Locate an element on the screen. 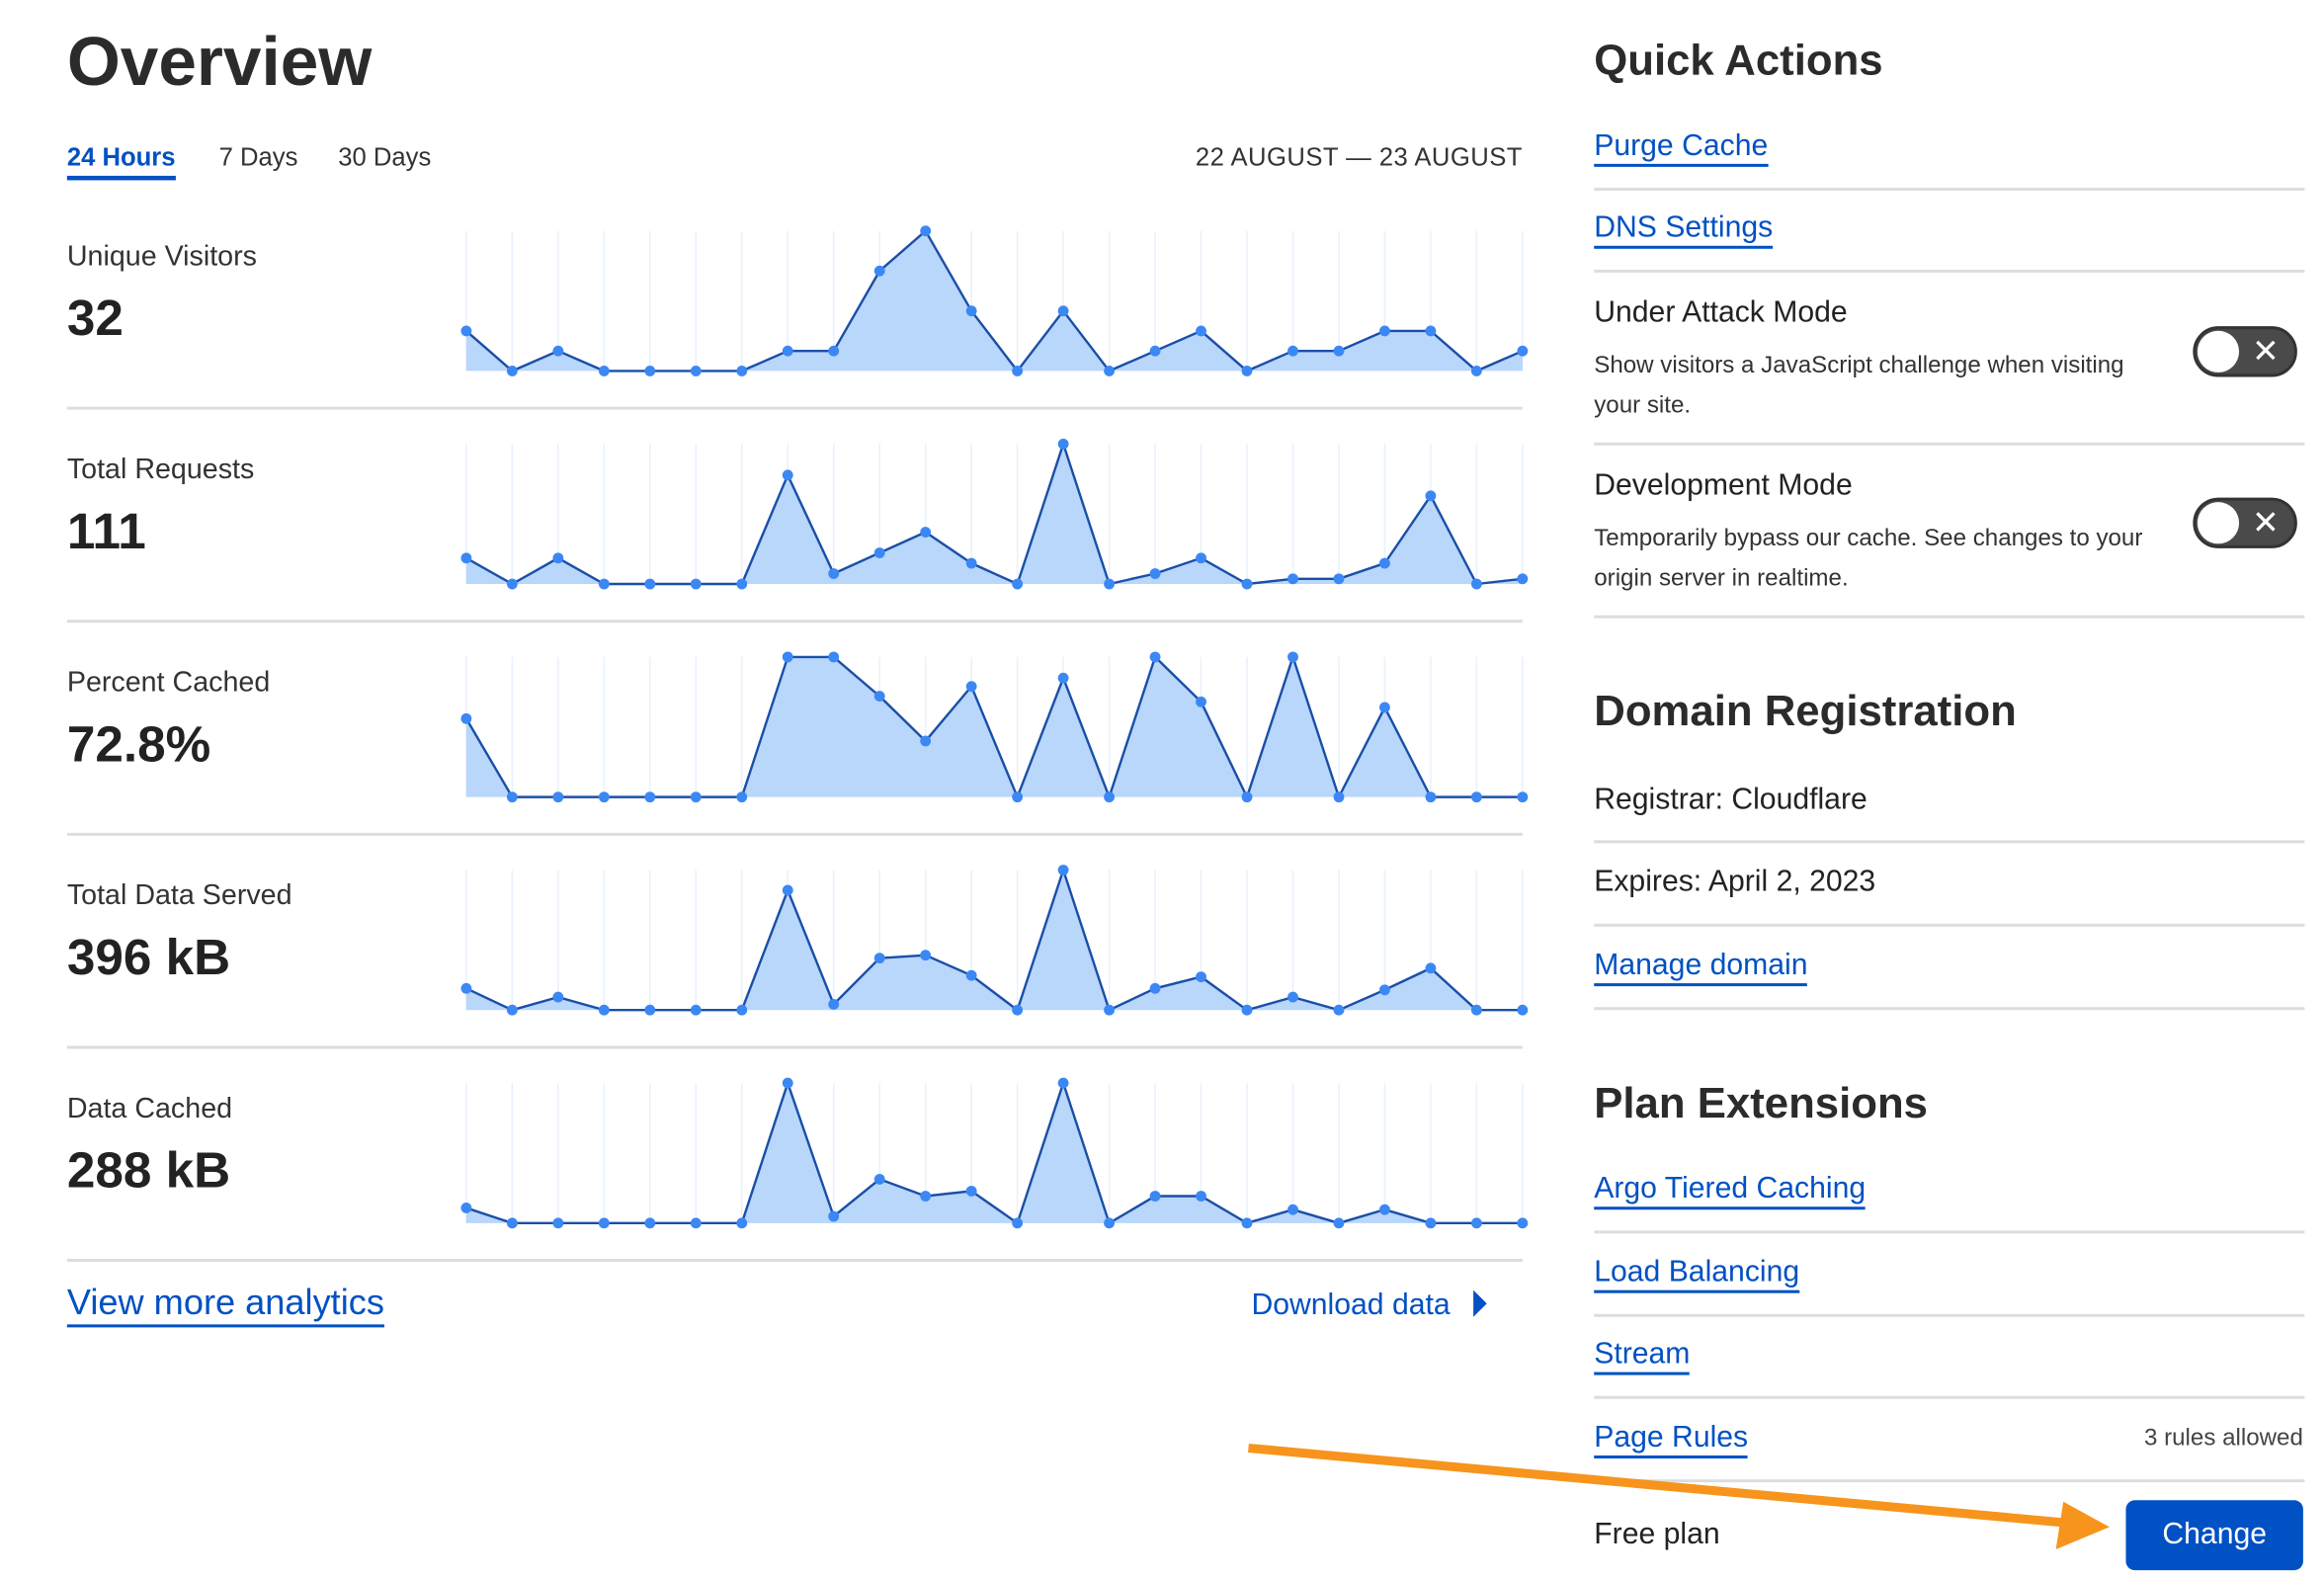 The image size is (2324, 1579). tab-7-days: 7 Days is located at coordinates (258, 157).